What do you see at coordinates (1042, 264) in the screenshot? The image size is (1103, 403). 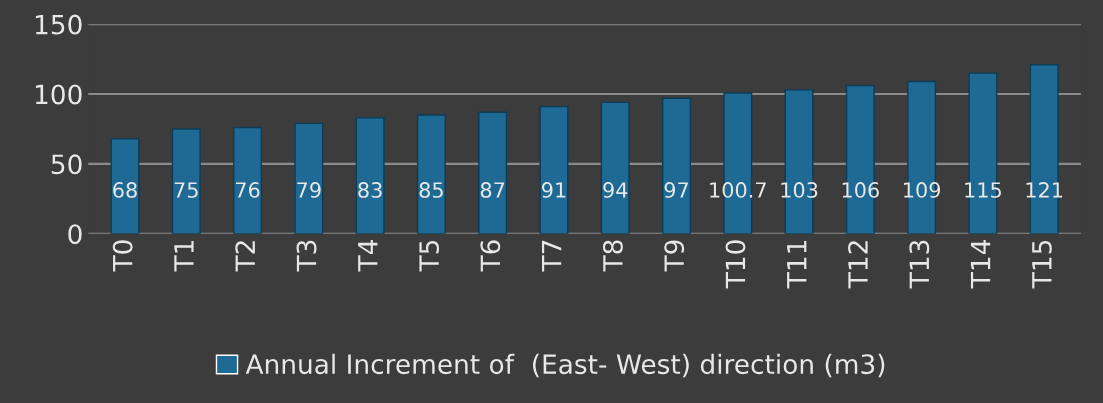 I see `x-tick-label: T15` at bounding box center [1042, 264].